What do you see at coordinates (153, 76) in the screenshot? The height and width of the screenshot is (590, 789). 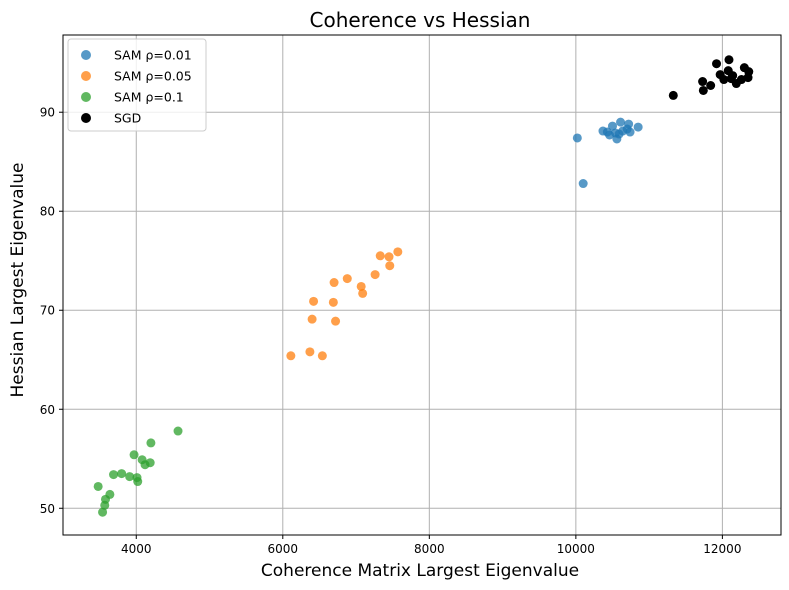 I see `legend-label-sam-0-05: SAM ρ=0.05` at bounding box center [153, 76].